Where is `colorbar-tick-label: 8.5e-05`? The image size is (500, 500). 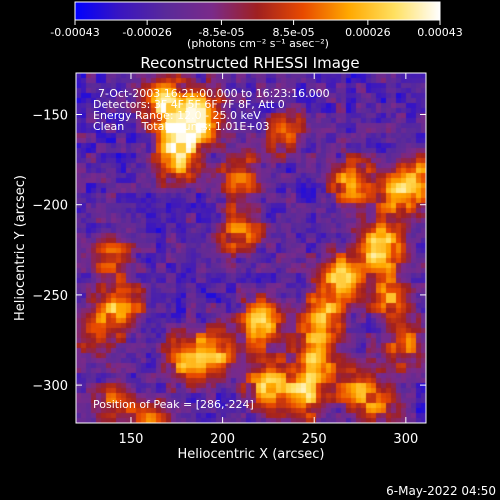
colorbar-tick-label: 8.5e-05 is located at coordinates (293, 32).